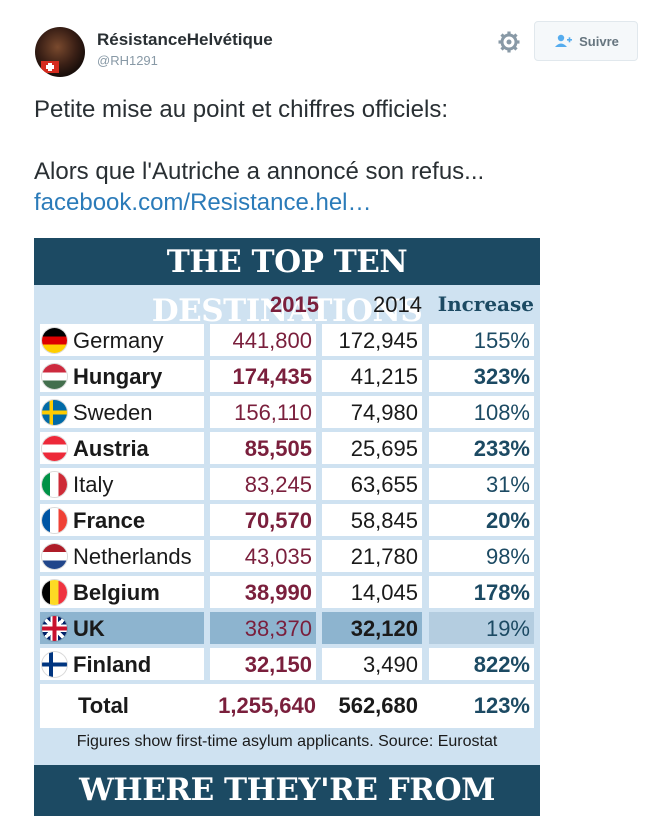 This screenshot has height=816, width=650. Describe the element at coordinates (481, 556) in the screenshot. I see `value-increase: 98%` at that location.